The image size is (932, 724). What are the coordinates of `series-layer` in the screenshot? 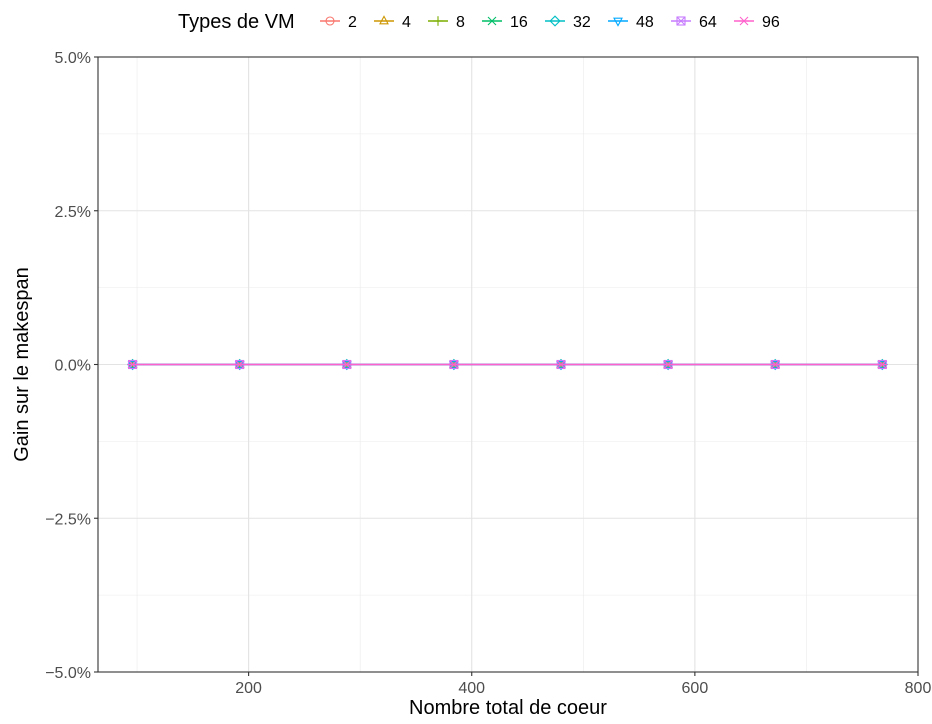 It's located at (507, 364).